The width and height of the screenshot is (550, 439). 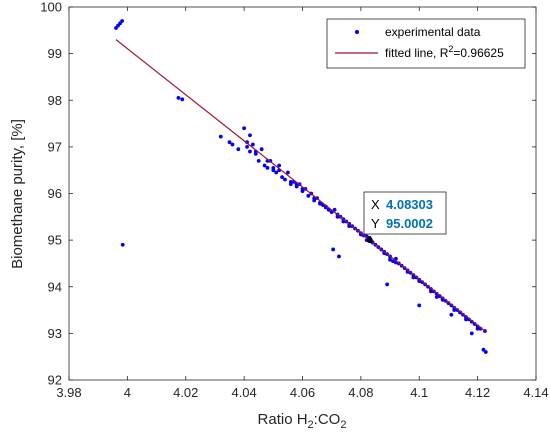 I want to click on legend-box, so click(x=426, y=43).